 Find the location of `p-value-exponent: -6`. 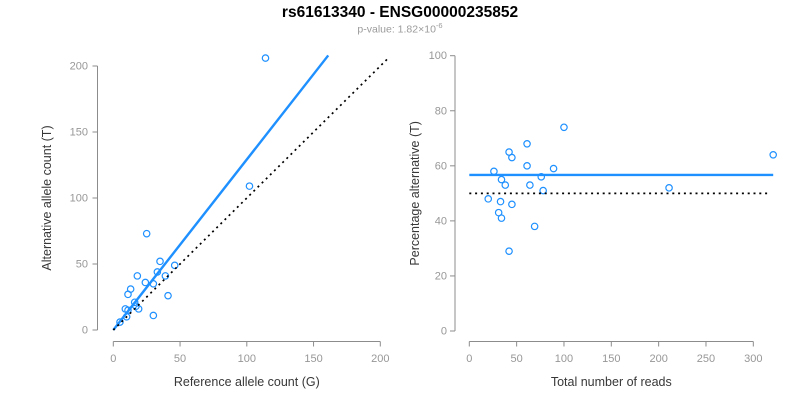

p-value-exponent: -6 is located at coordinates (439, 25).